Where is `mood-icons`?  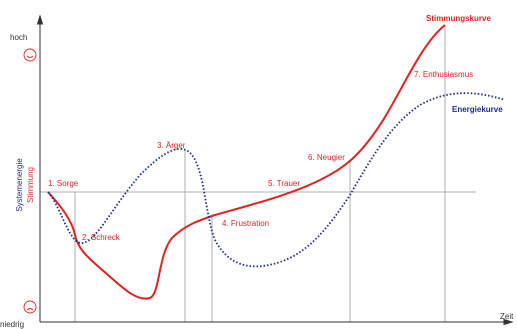 mood-icons is located at coordinates (30, 181).